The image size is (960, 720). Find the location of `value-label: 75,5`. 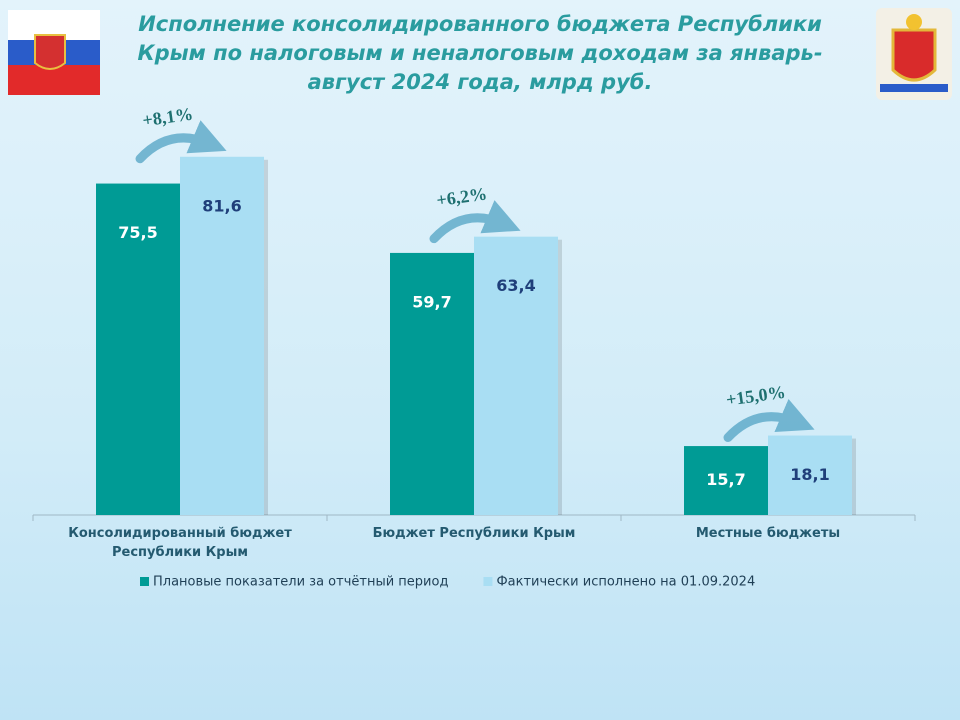

value-label: 75,5 is located at coordinates (137, 232).